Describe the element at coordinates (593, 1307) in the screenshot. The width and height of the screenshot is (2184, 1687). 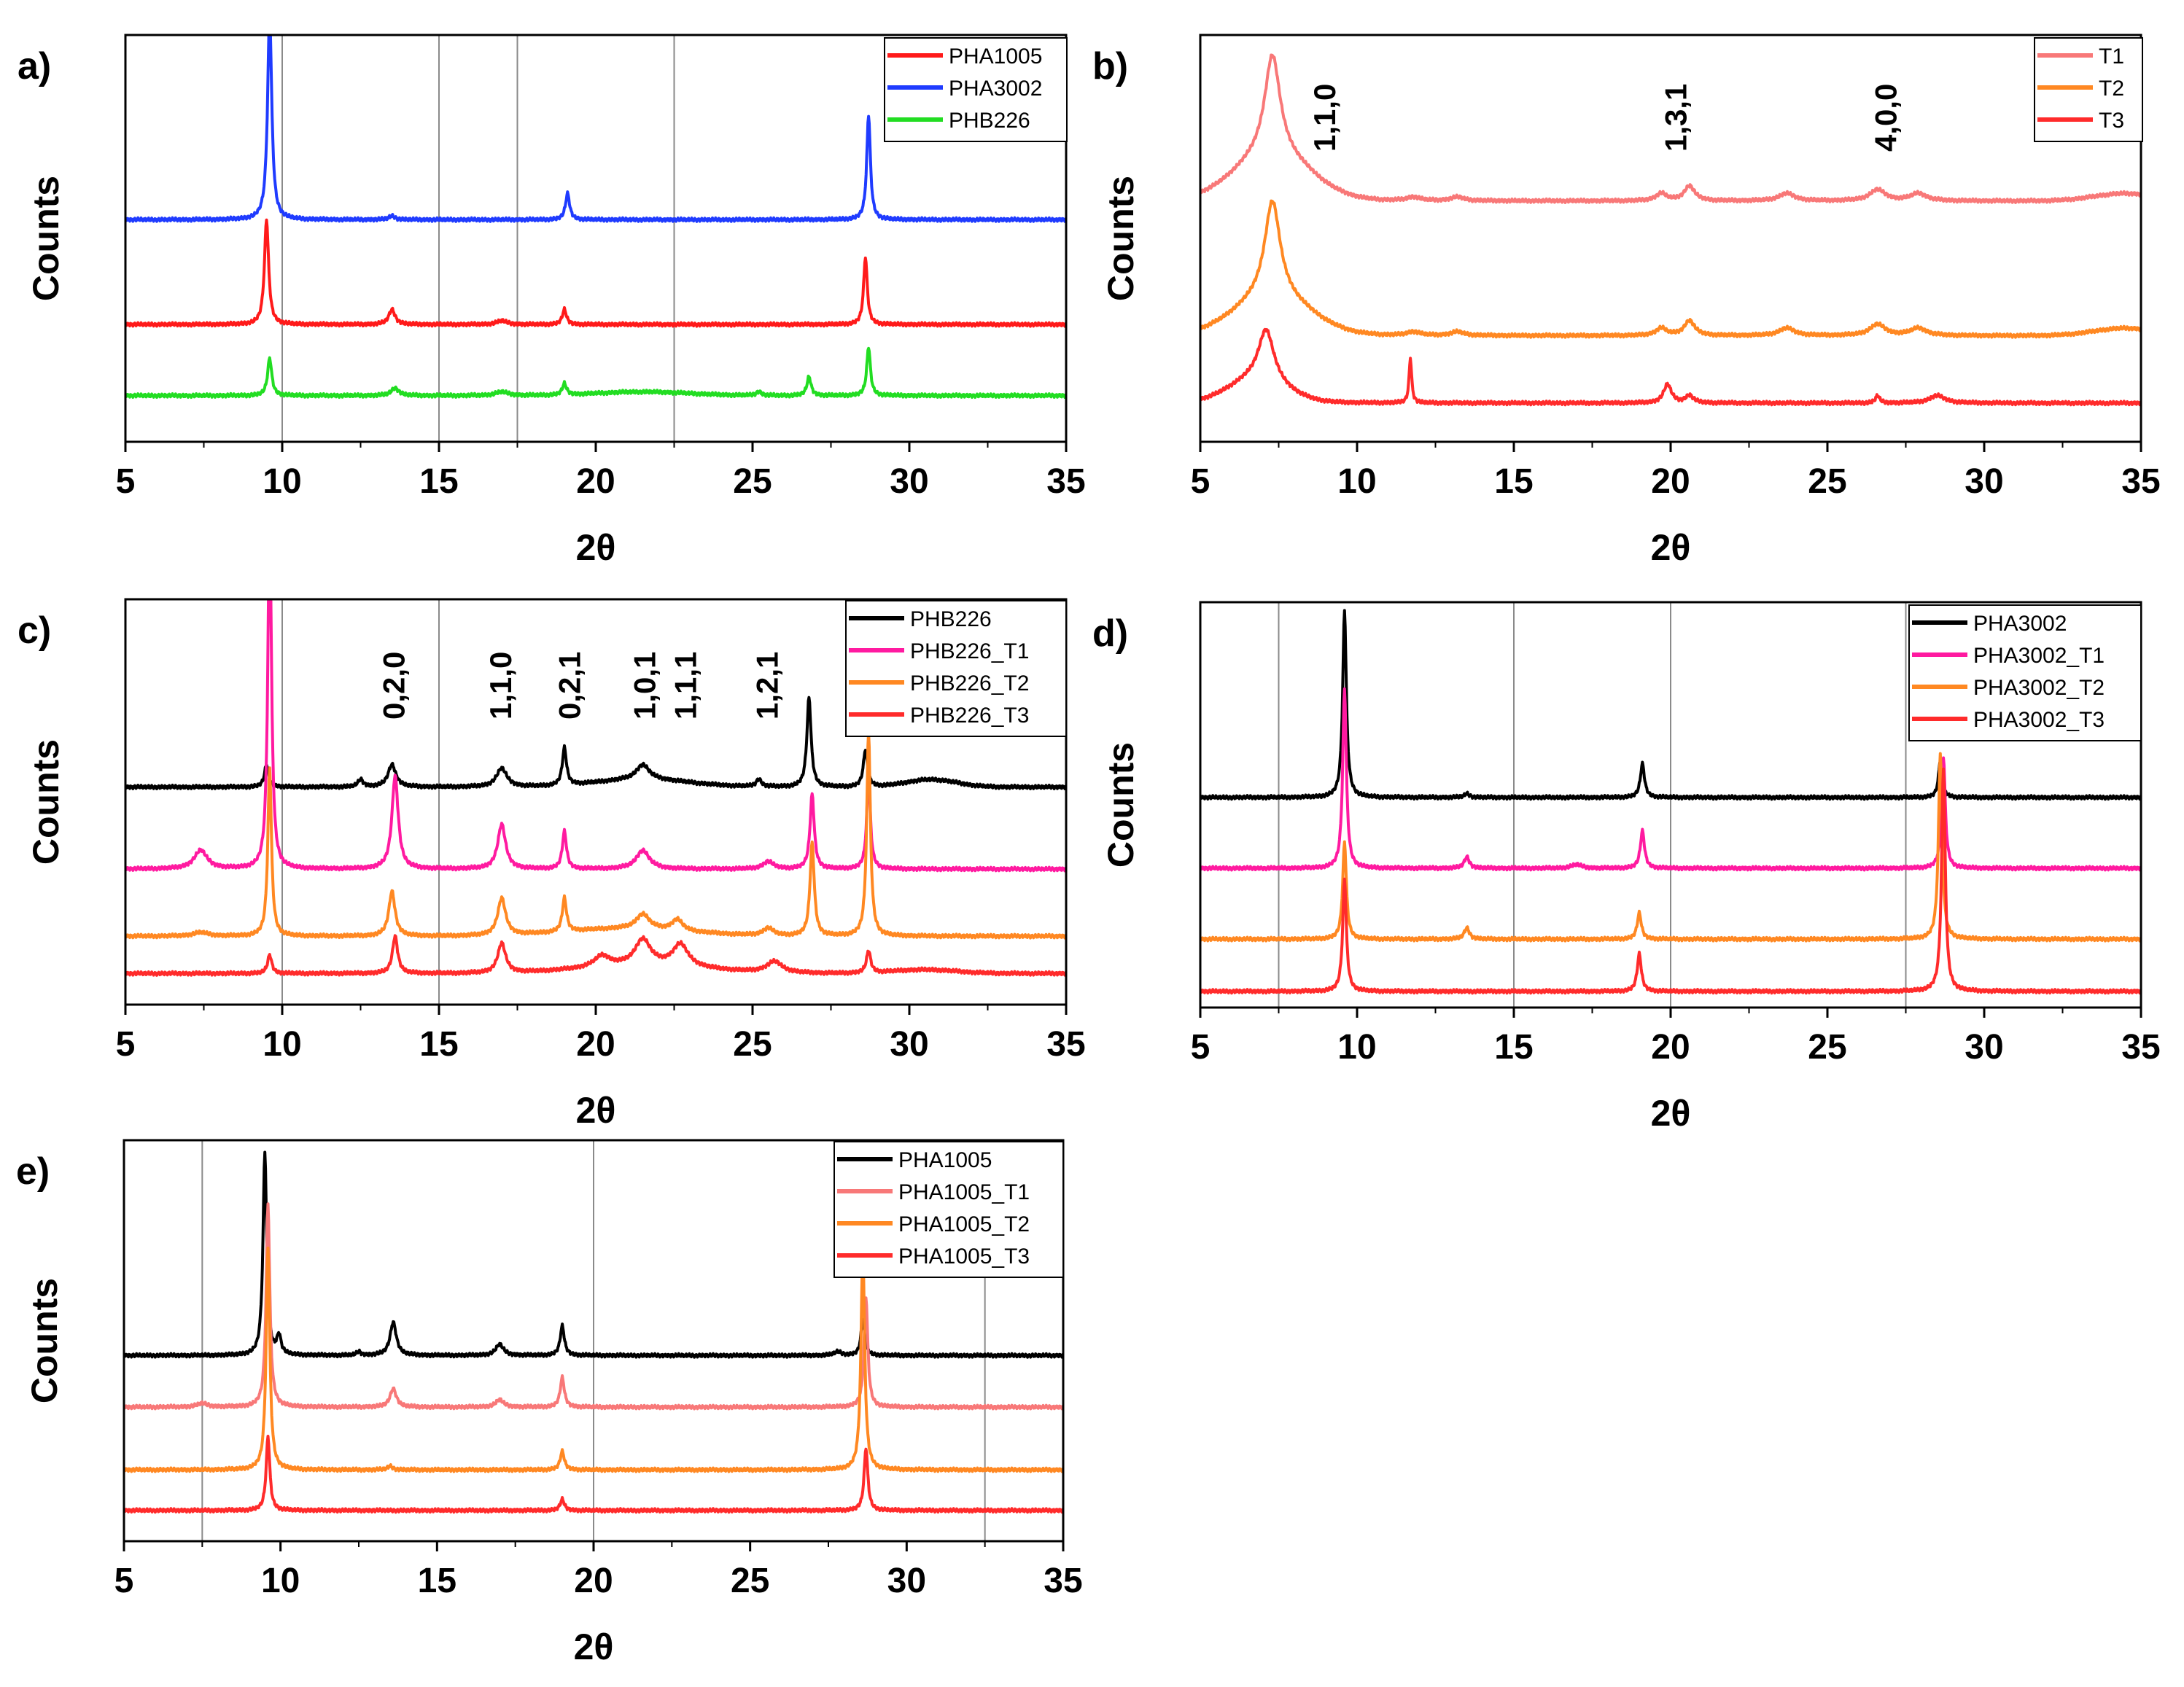
I see `series-line-pha1005_t1` at that location.